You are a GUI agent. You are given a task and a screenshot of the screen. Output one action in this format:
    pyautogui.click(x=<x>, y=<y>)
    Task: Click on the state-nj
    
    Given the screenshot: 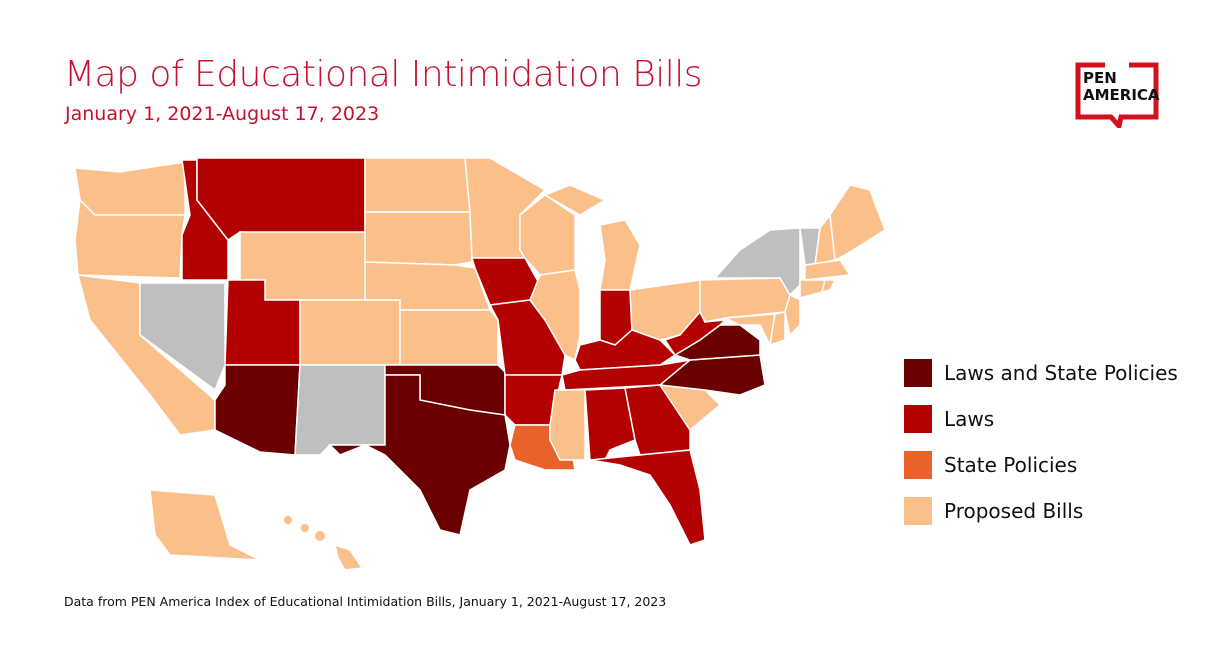 What is the action you would take?
    pyautogui.click(x=792, y=315)
    